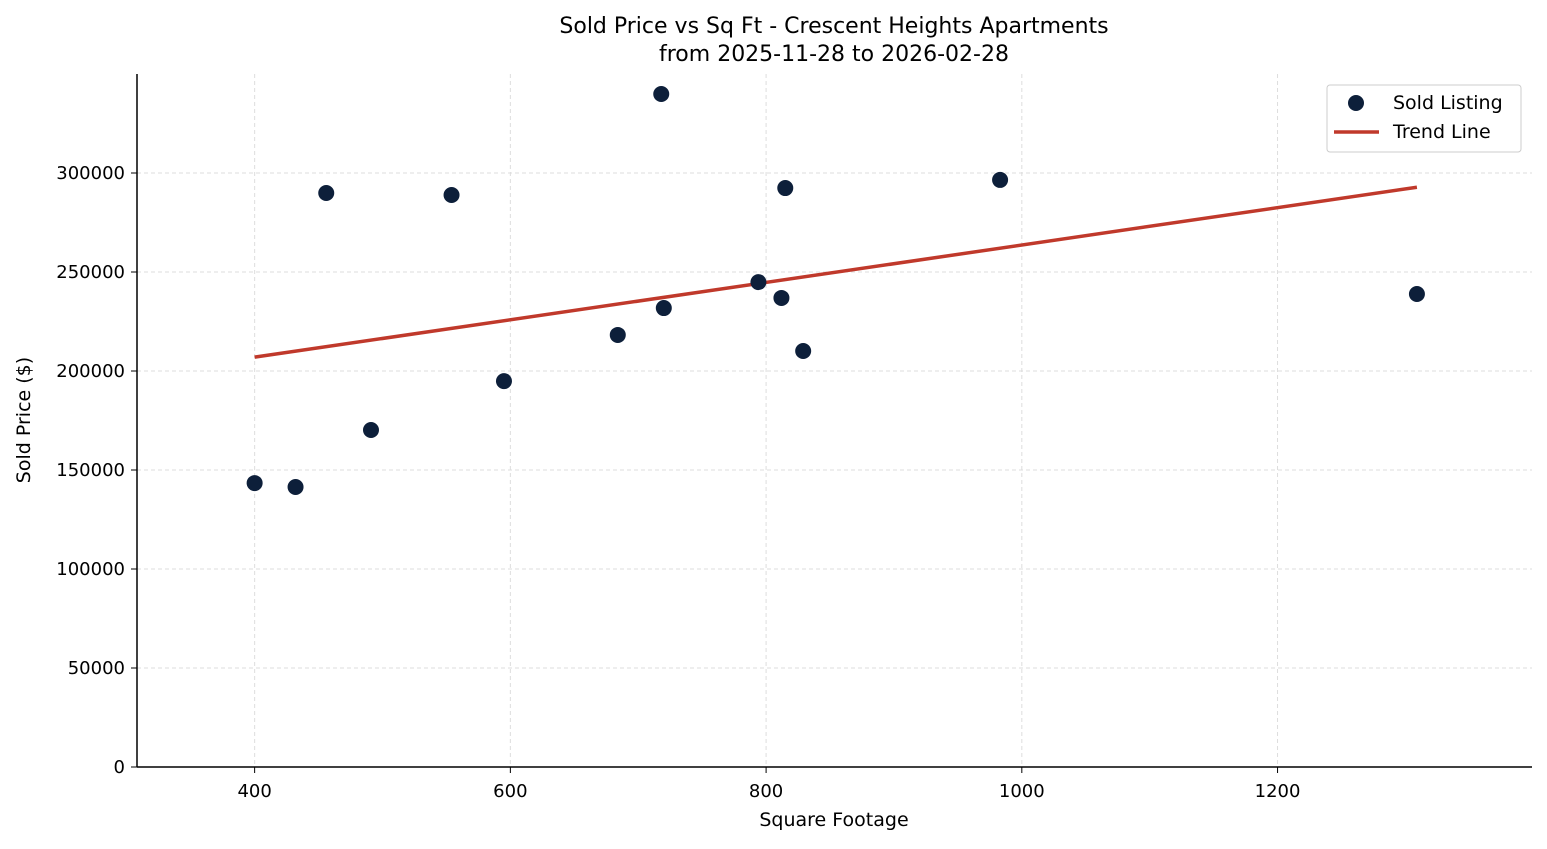 The width and height of the screenshot is (1547, 849). What do you see at coordinates (1441, 132) in the screenshot?
I see `legend-label-trend-line: Trend Line` at bounding box center [1441, 132].